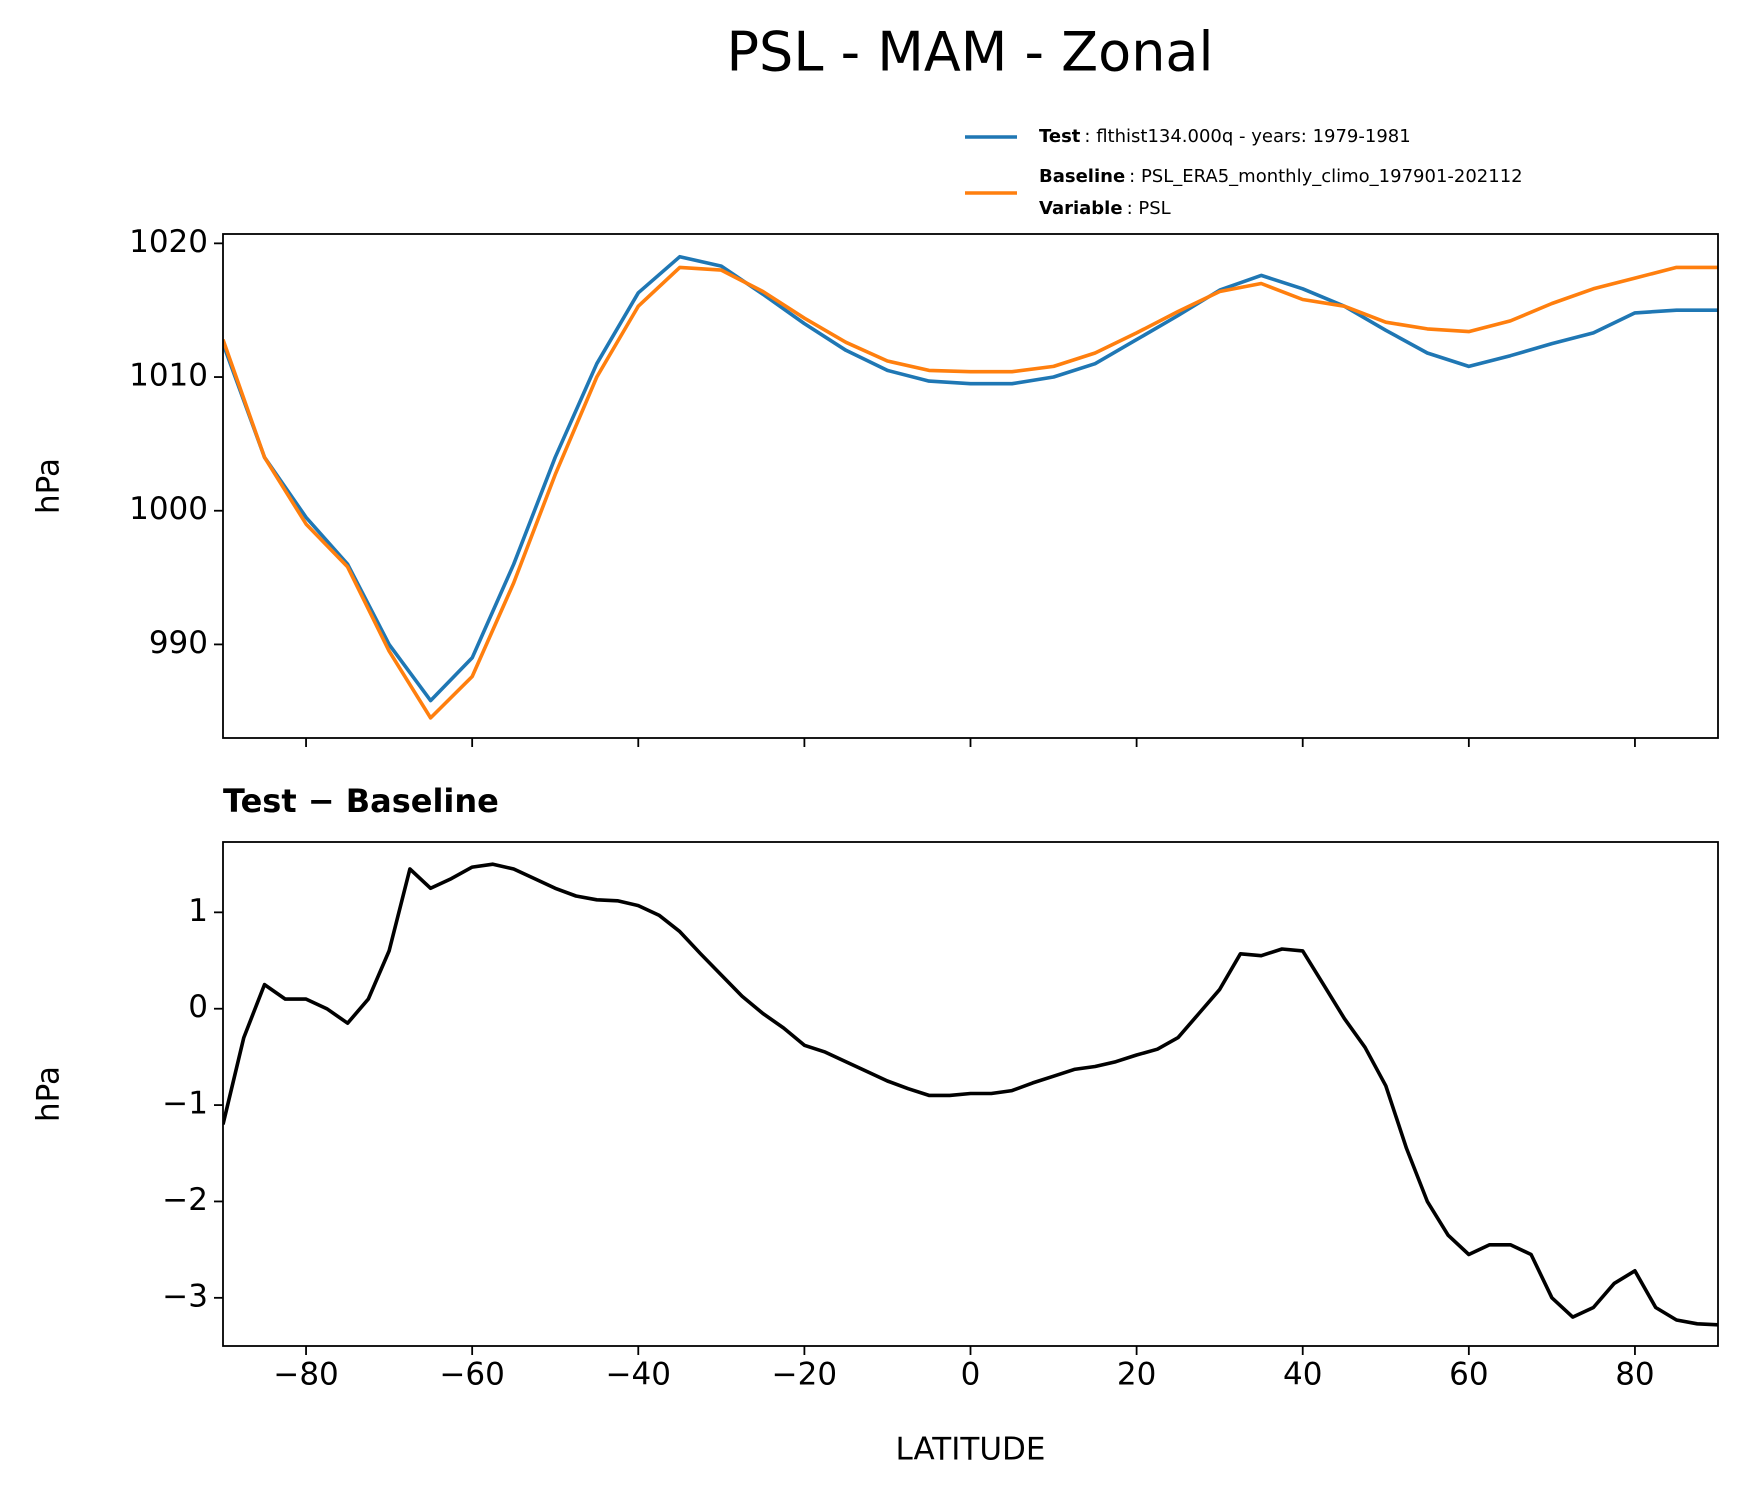 The image size is (1739, 1496). What do you see at coordinates (1082, 176) in the screenshot?
I see `legend-name: Baseline` at bounding box center [1082, 176].